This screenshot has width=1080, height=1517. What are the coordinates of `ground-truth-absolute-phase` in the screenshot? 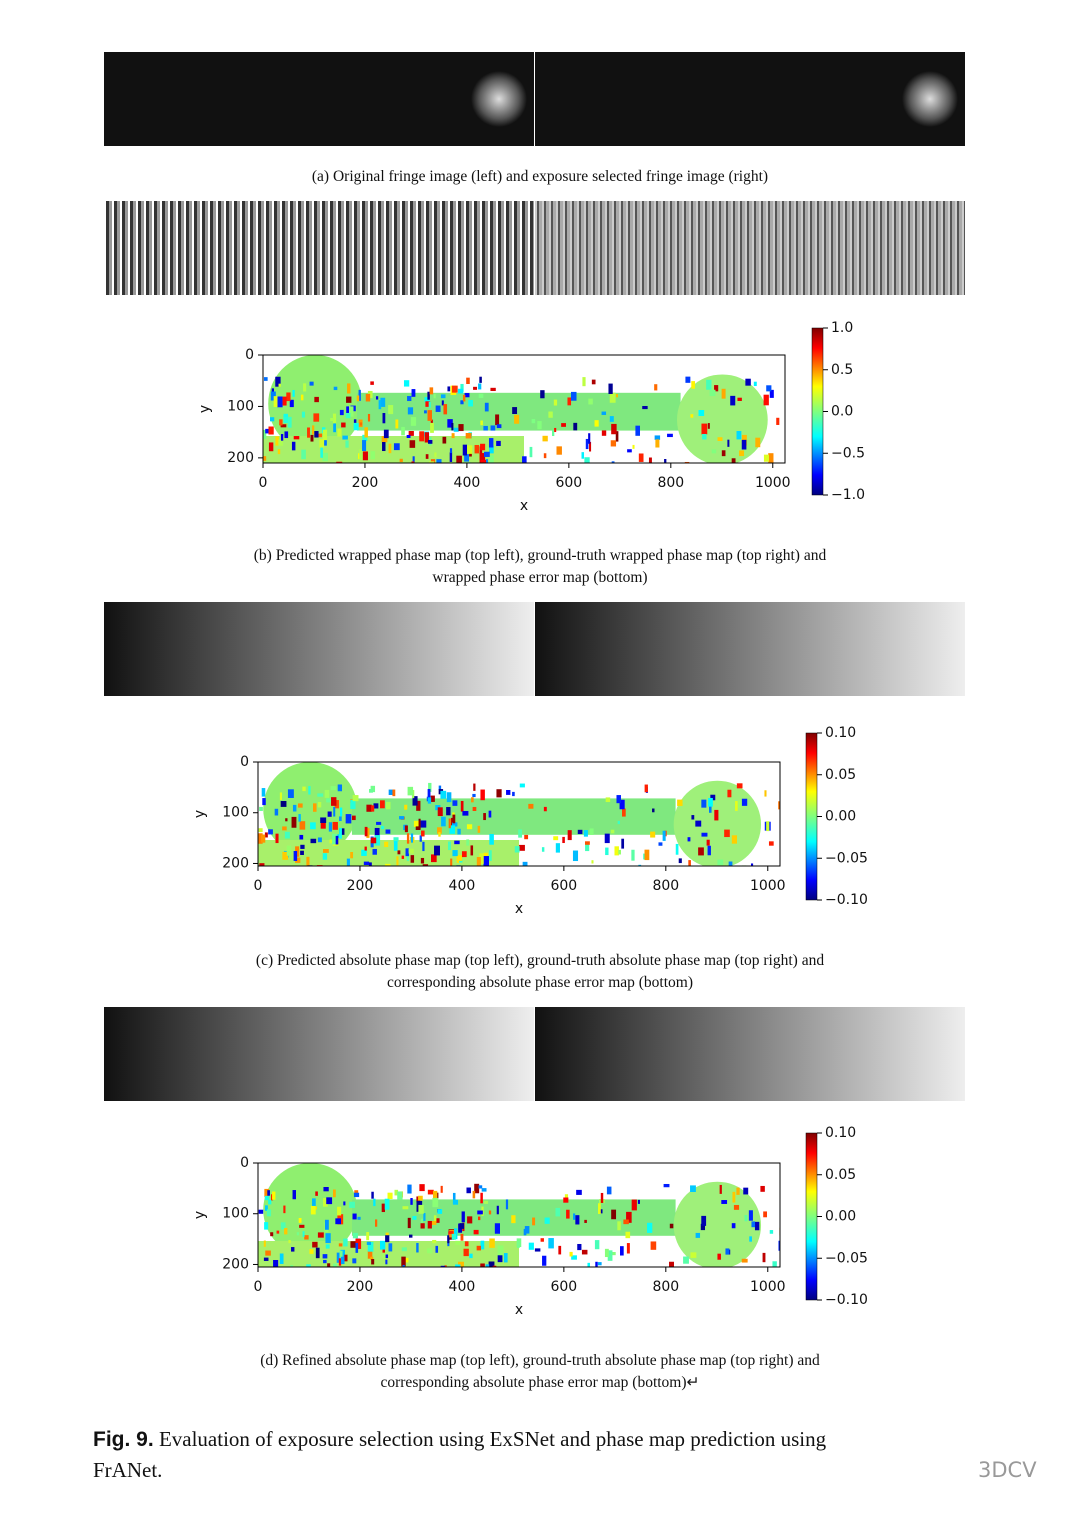 It's located at (750, 649).